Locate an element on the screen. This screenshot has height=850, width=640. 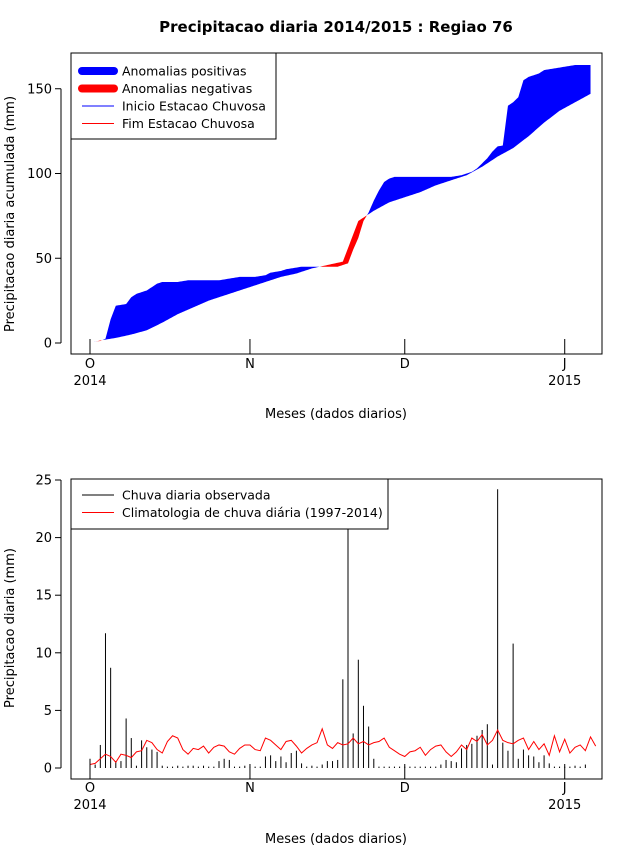
climatology-series-line is located at coordinates (343, 746).